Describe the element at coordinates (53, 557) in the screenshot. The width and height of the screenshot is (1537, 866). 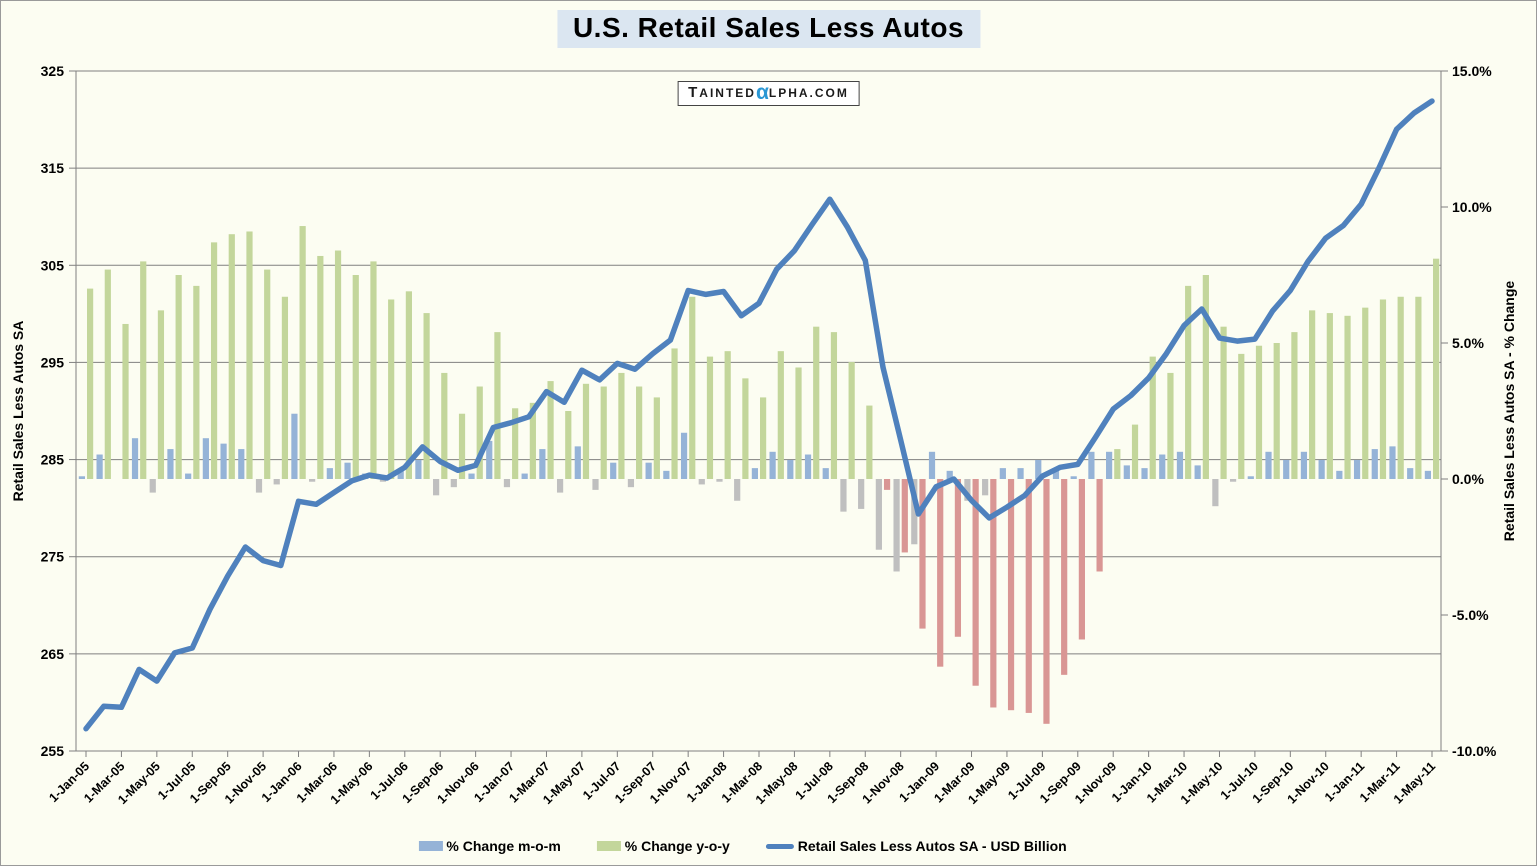
I see `left-axis-tick-label: 275` at that location.